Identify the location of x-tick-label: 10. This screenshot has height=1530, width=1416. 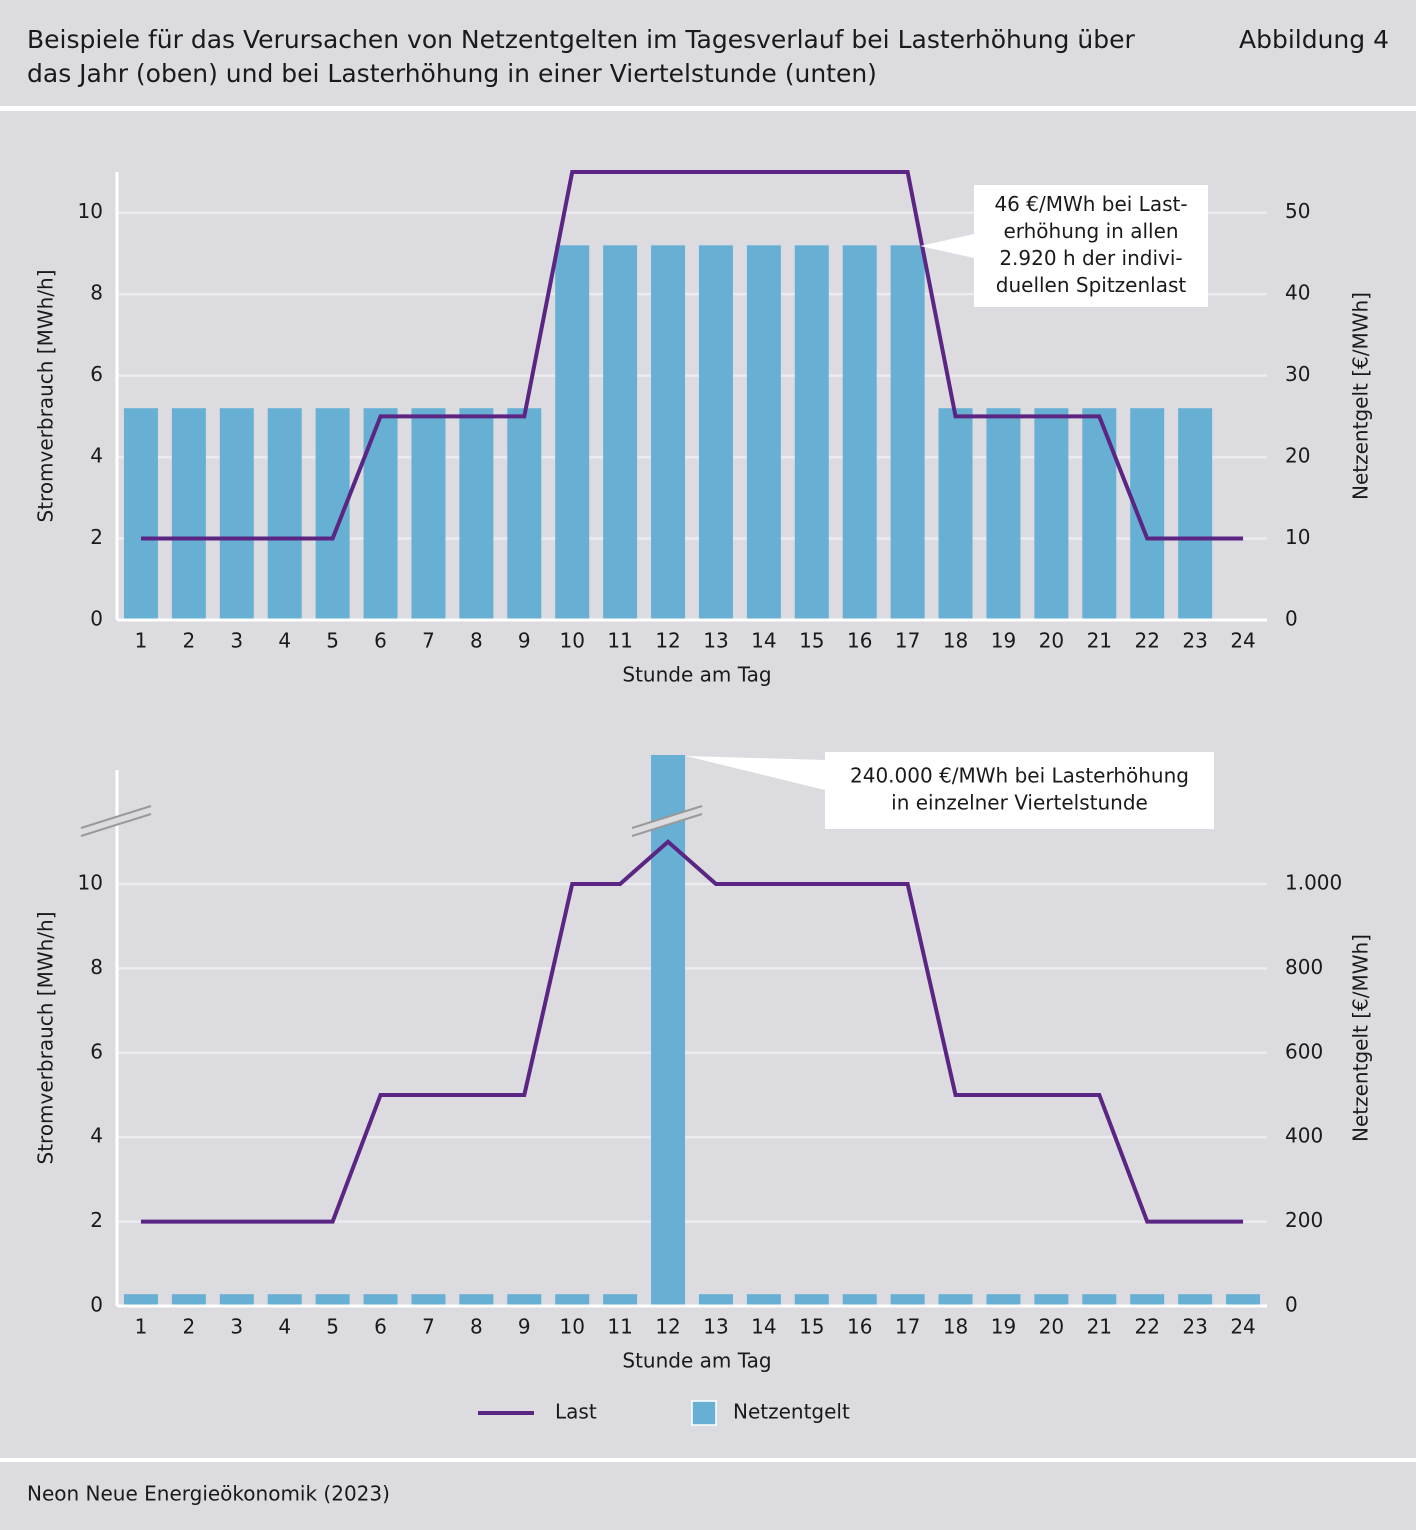
(571, 1327).